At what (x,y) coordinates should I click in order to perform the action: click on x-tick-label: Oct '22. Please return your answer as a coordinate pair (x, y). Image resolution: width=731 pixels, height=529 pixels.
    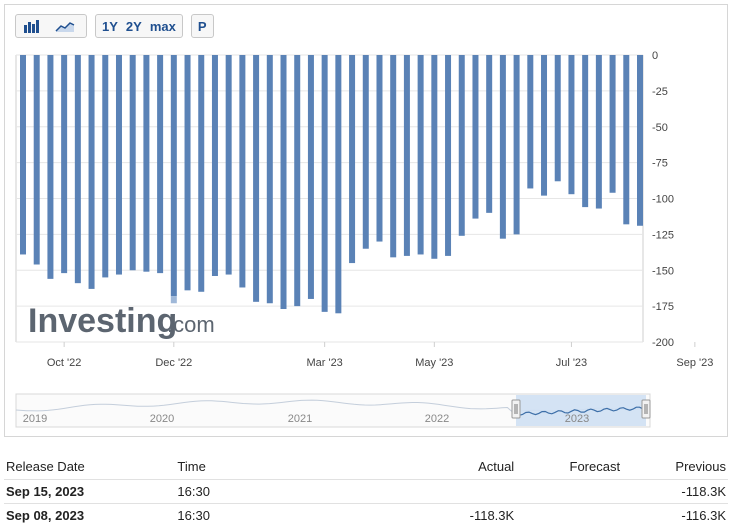
    Looking at the image, I should click on (64, 363).